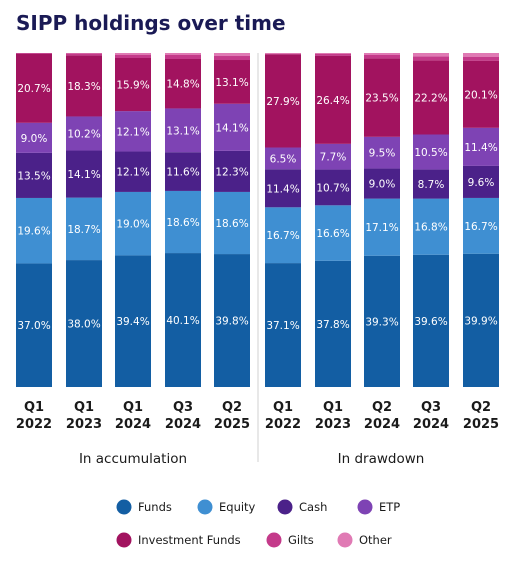  I want to click on data-label: 9.5%, so click(382, 154).